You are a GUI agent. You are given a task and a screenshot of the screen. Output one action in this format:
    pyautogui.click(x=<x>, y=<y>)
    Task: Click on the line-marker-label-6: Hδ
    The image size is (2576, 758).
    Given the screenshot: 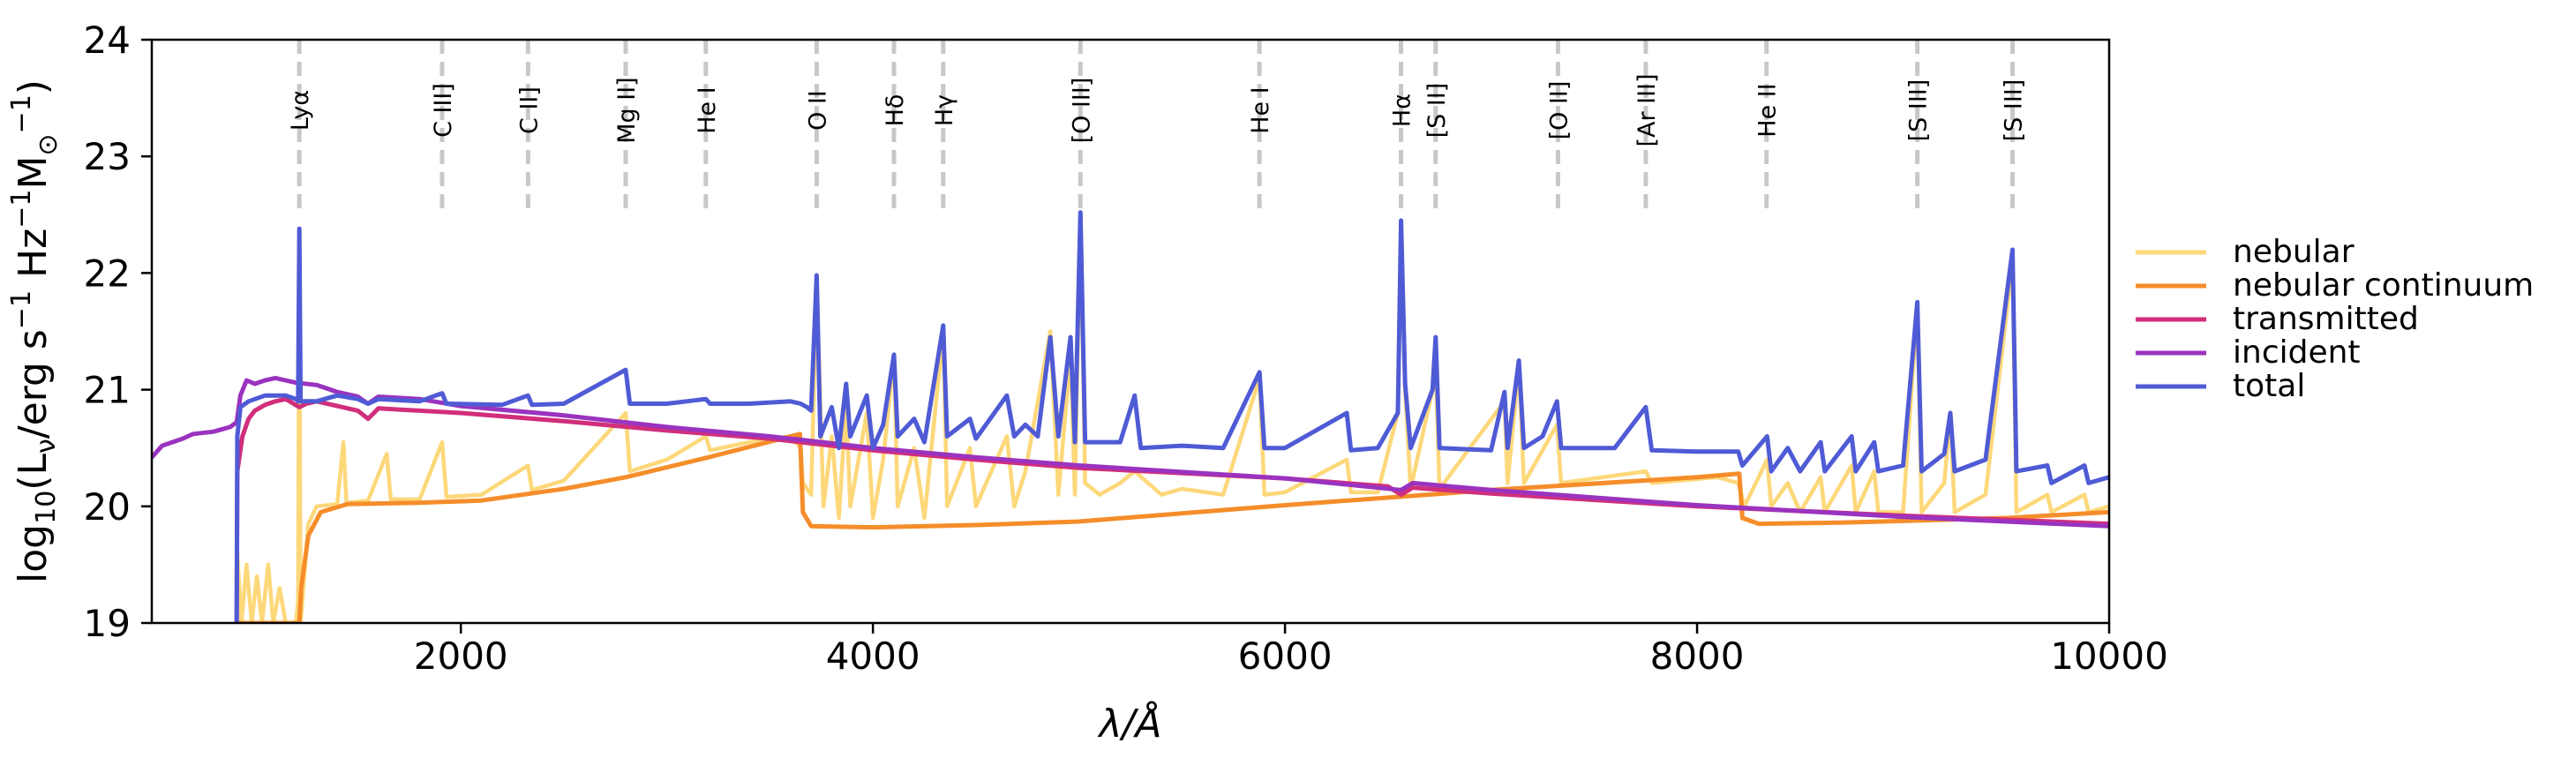 What is the action you would take?
    pyautogui.click(x=895, y=110)
    